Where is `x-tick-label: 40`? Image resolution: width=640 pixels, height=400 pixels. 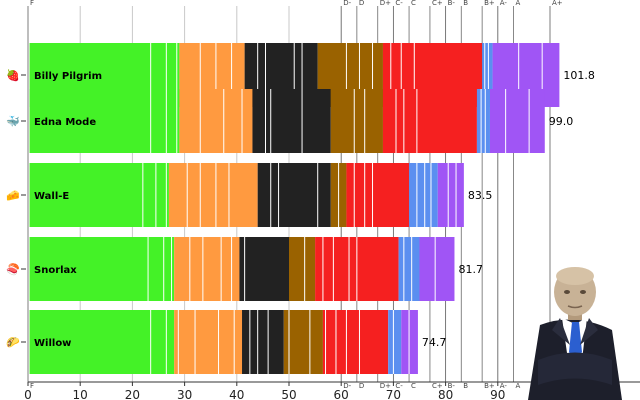
x-tick-label: 40 is located at coordinates (236, 394).